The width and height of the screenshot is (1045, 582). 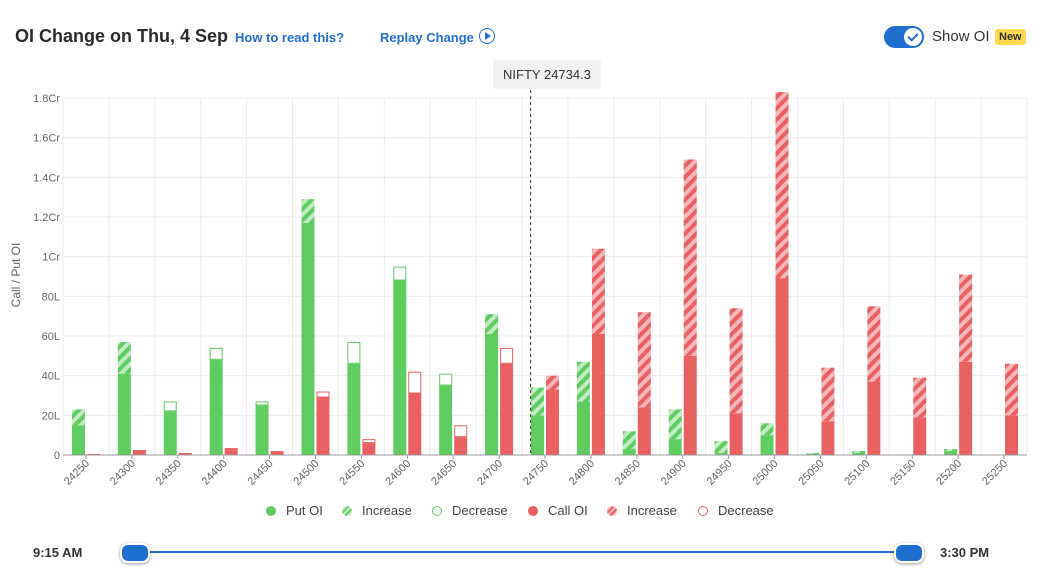 What do you see at coordinates (644, 360) in the screenshot?
I see `call-24850-increase-bar` at bounding box center [644, 360].